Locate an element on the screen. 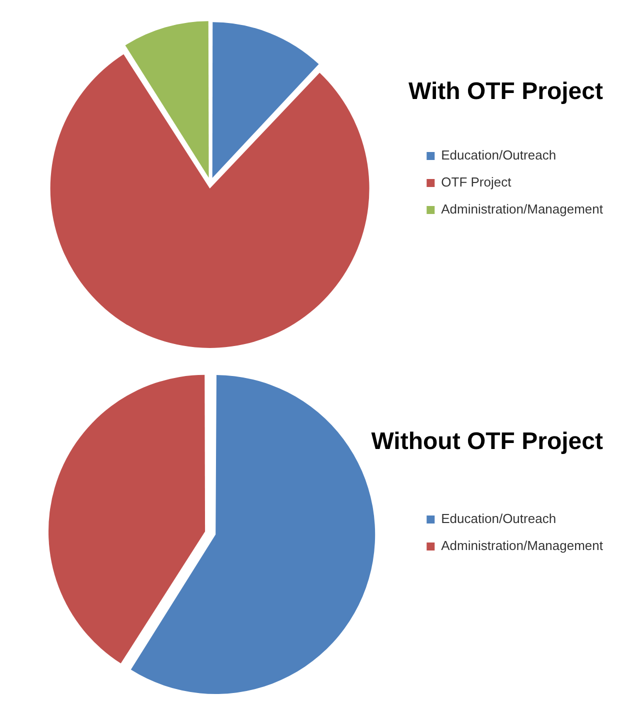  text: With OTF Project is located at coordinates (505, 92).